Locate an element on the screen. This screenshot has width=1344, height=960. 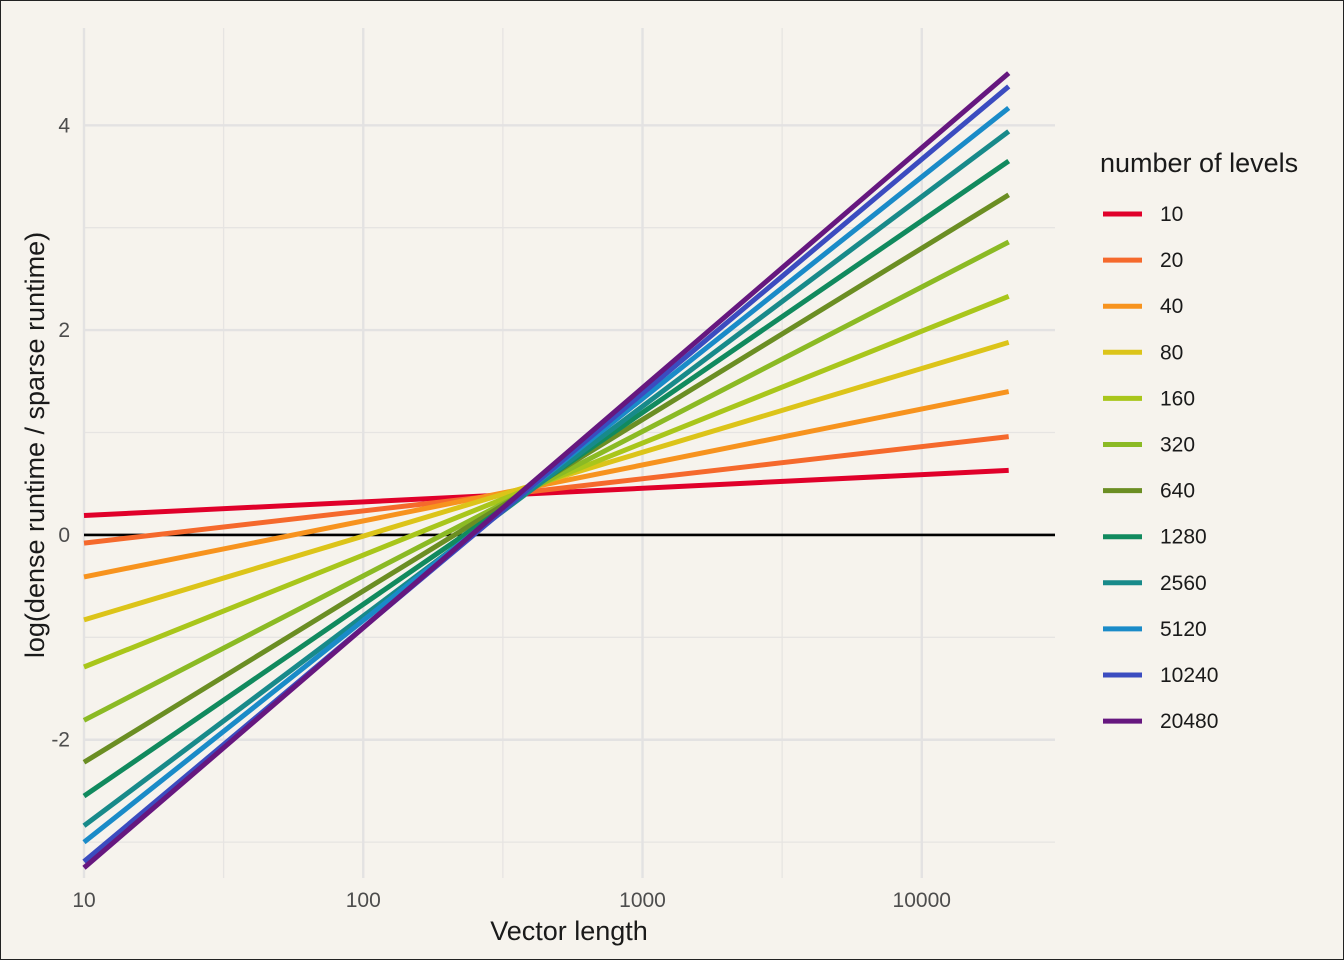
legend-label-40: 40 is located at coordinates (1171, 306).